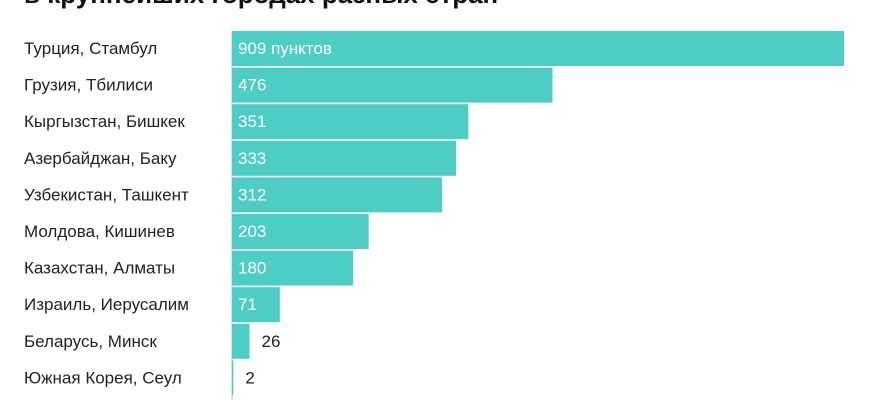  What do you see at coordinates (103, 377) in the screenshot?
I see `category-label: Южная Корея, Сеул` at bounding box center [103, 377].